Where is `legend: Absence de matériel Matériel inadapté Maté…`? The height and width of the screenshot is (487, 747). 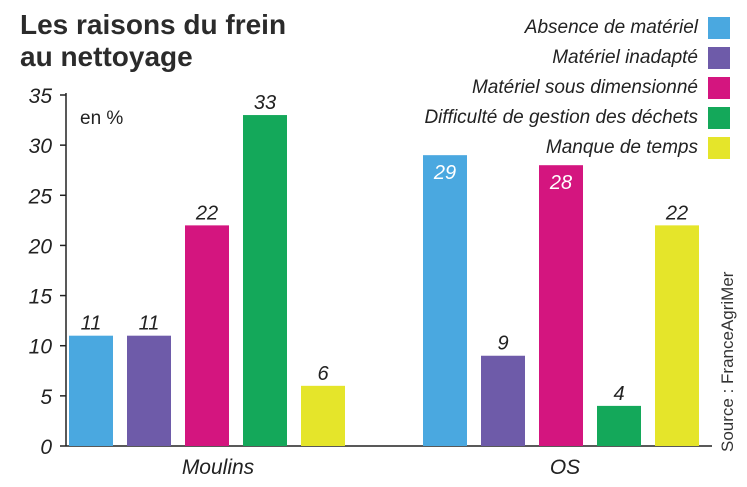
legend: Absence de matériel Matériel inadapté Maté… is located at coordinates (577, 88).